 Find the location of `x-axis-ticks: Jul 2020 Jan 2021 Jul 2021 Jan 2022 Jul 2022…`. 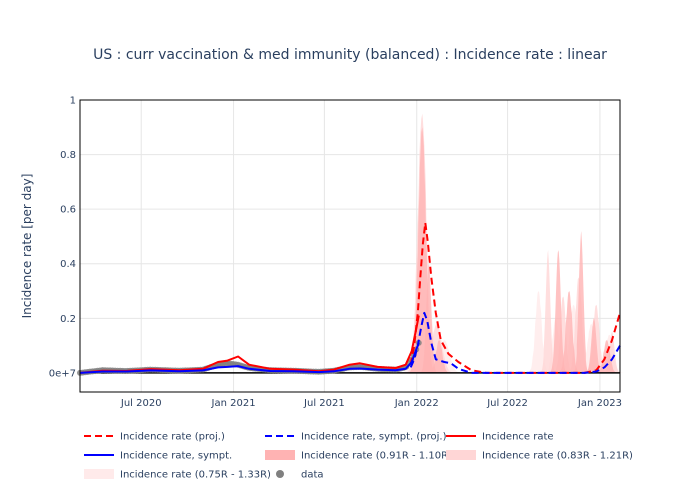

x-axis-ticks: Jul 2020 Jan 2021 Jul 2021 Jan 2022 Jul 2022… is located at coordinates (371, 403).